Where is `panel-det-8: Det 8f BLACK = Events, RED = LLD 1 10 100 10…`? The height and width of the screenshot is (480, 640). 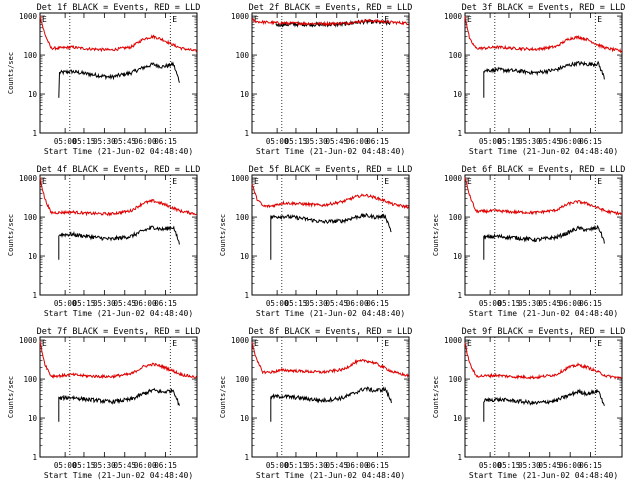 panel-det-8: Det 8f BLACK = Events, RED = LLD 1 10 100 10… is located at coordinates (315, 403).